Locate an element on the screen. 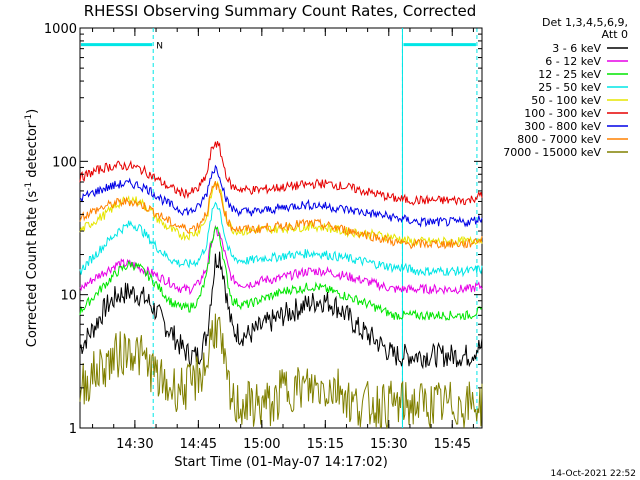 This screenshot has width=640, height=480. legend-header-line-2: Att 0 is located at coordinates (615, 34).